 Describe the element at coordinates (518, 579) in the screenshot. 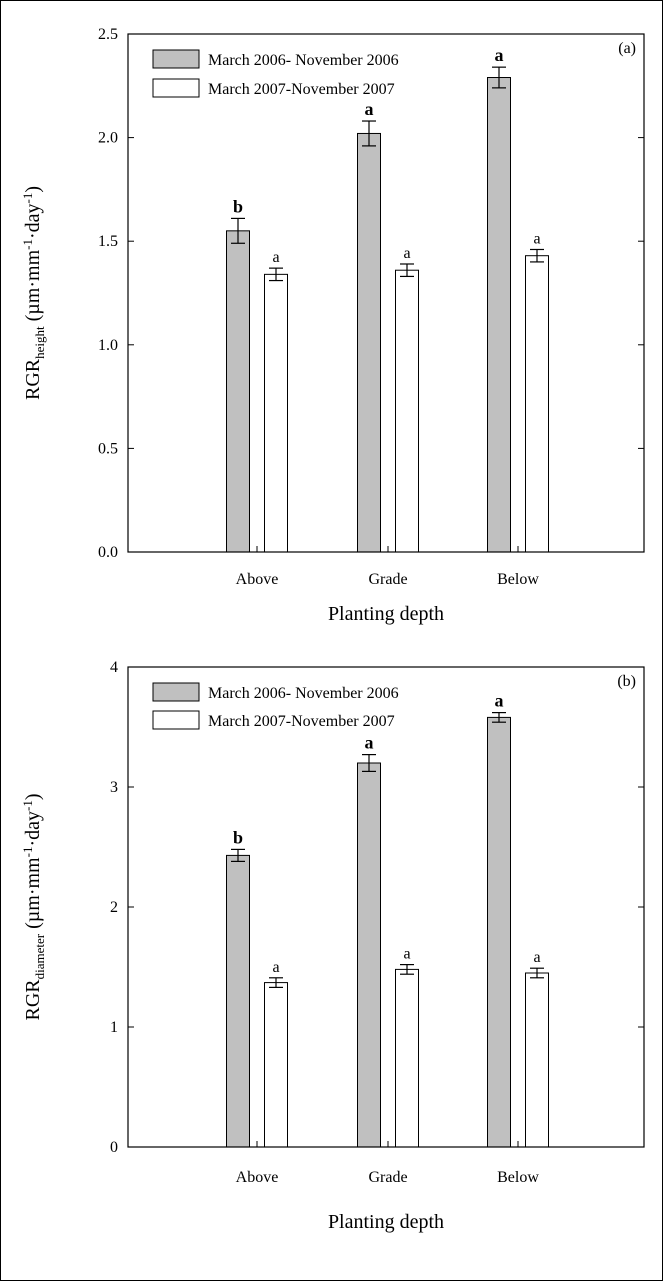

I see `panel-a-x-tick-label: Below` at that location.